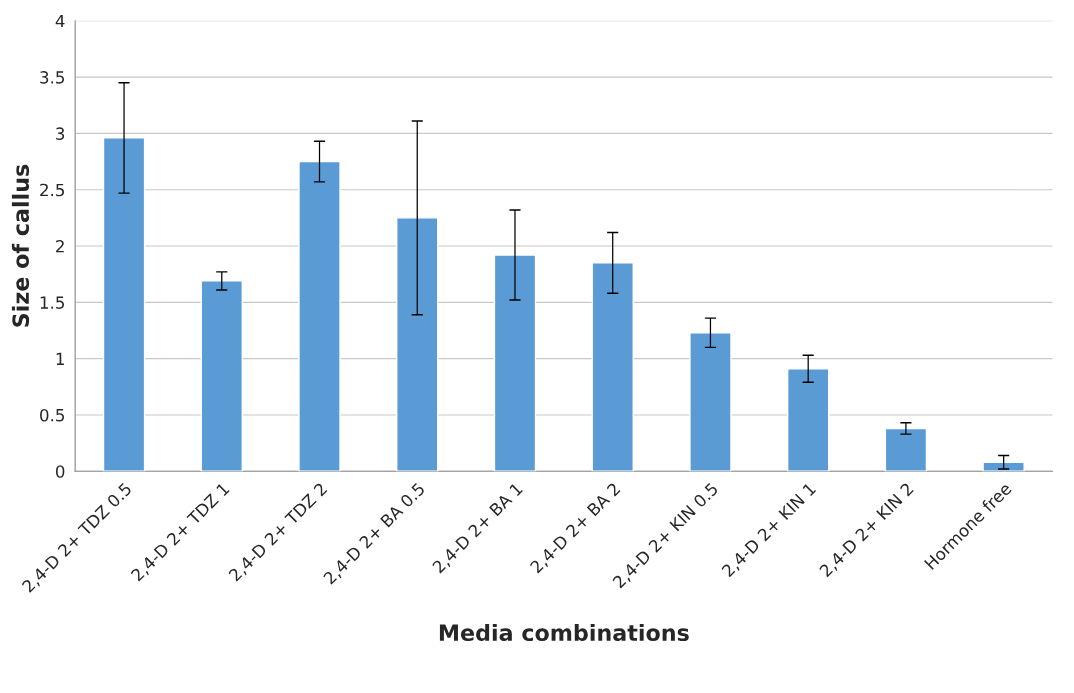 The height and width of the screenshot is (693, 1074). I want to click on y-tick-label: 1.5, so click(52, 302).